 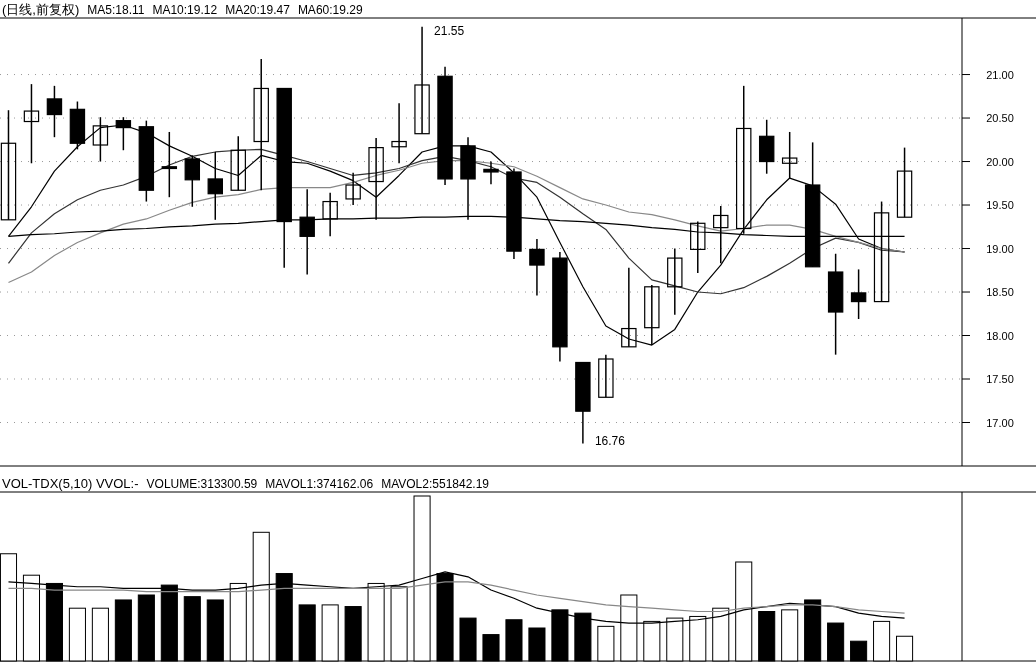 I want to click on text: MAVOL1:374162.06, so click(x=319, y=484).